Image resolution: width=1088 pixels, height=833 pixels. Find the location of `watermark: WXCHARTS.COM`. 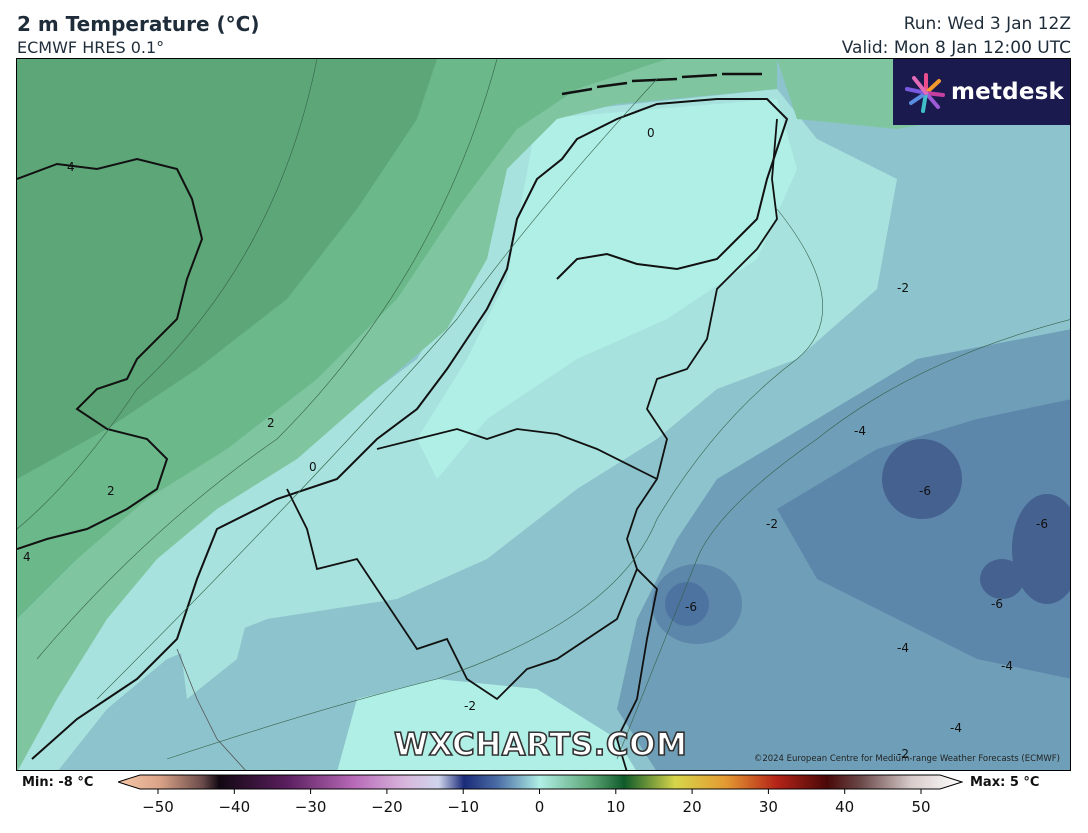

watermark: WXCHARTS.COM is located at coordinates (540, 745).